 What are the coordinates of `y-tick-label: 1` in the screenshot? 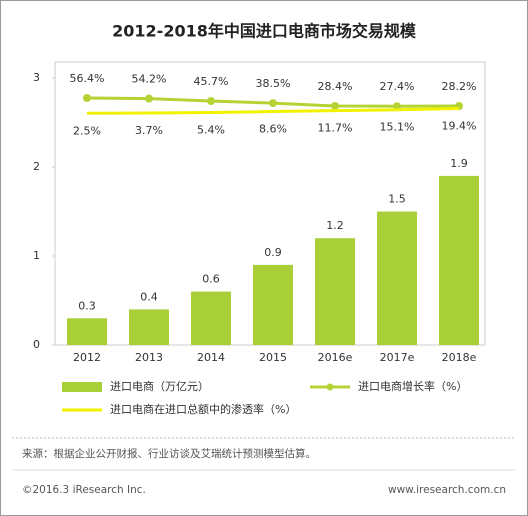 It's located at (36, 255).